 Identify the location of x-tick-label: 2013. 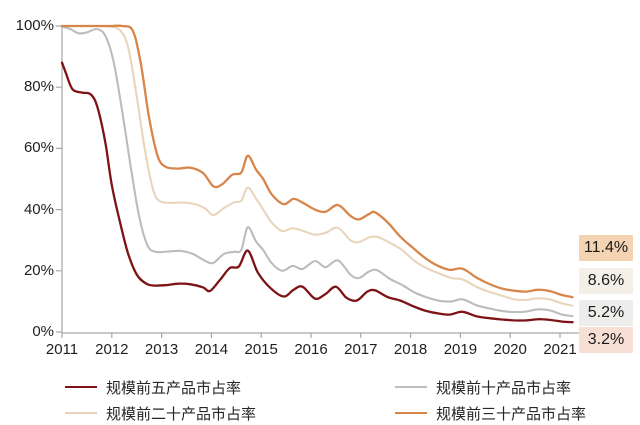
(161, 349).